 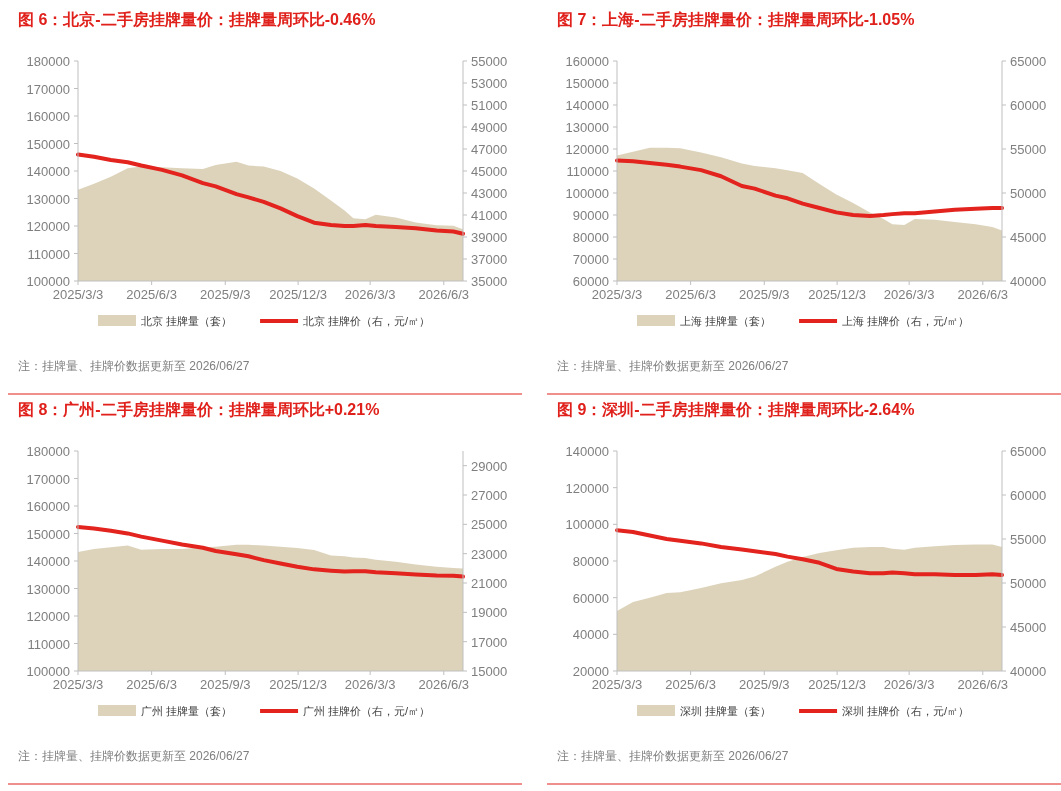 I want to click on y2-tick-label: 27000, so click(x=489, y=495).